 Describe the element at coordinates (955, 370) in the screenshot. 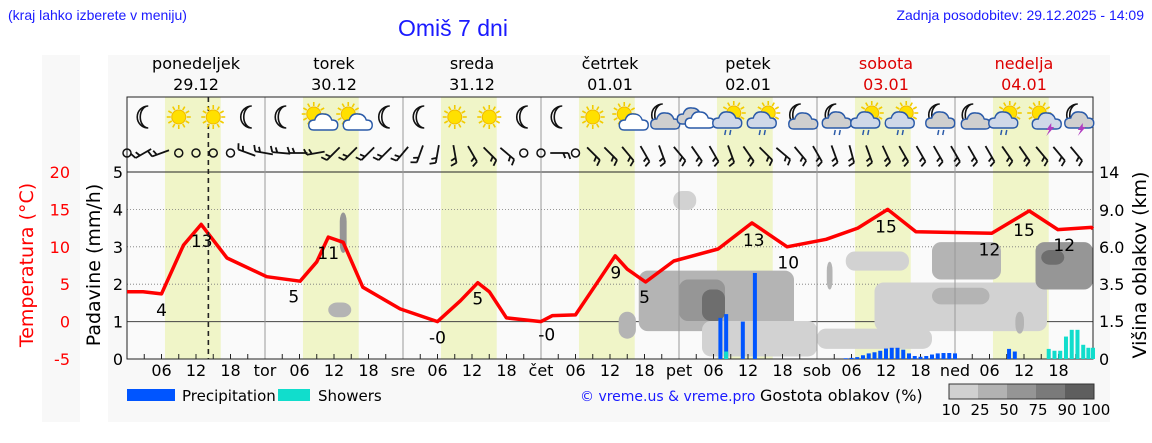

I see `x-day-label: ned` at that location.